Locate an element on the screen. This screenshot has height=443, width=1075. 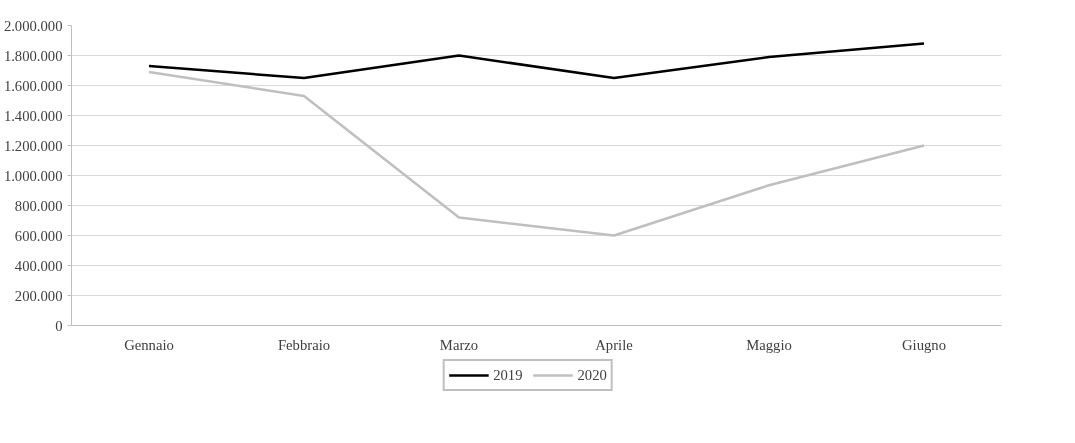
y-tick-label: 1.400.000 is located at coordinates (33, 115).